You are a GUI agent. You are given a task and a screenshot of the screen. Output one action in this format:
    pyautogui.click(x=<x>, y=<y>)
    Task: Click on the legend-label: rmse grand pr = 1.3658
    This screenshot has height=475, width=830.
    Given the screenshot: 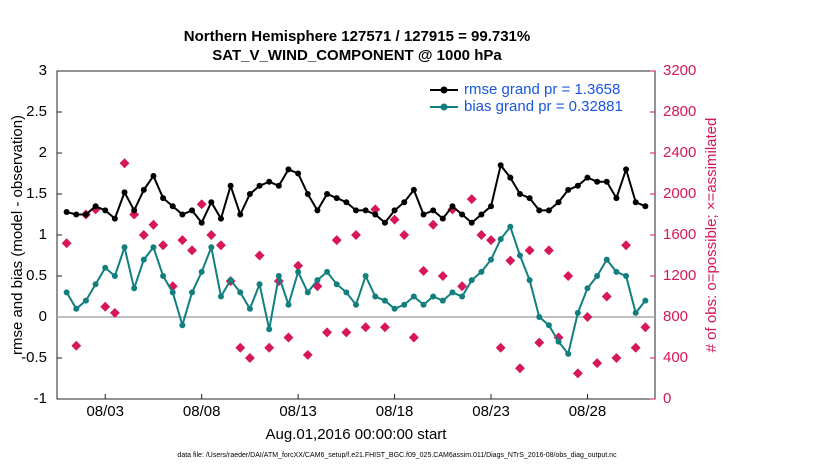 What is the action you would take?
    pyautogui.click(x=542, y=89)
    